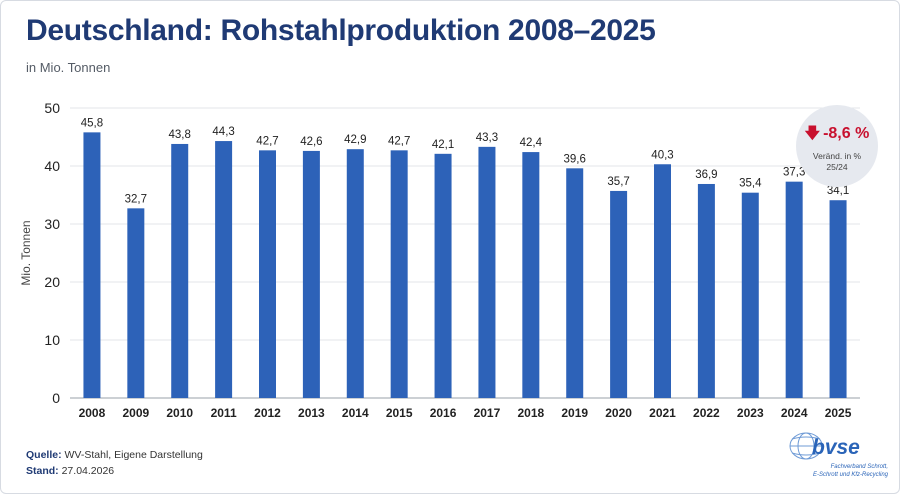 The image size is (900, 494). What do you see at coordinates (487, 138) in the screenshot?
I see `data-label: 43,3` at bounding box center [487, 138].